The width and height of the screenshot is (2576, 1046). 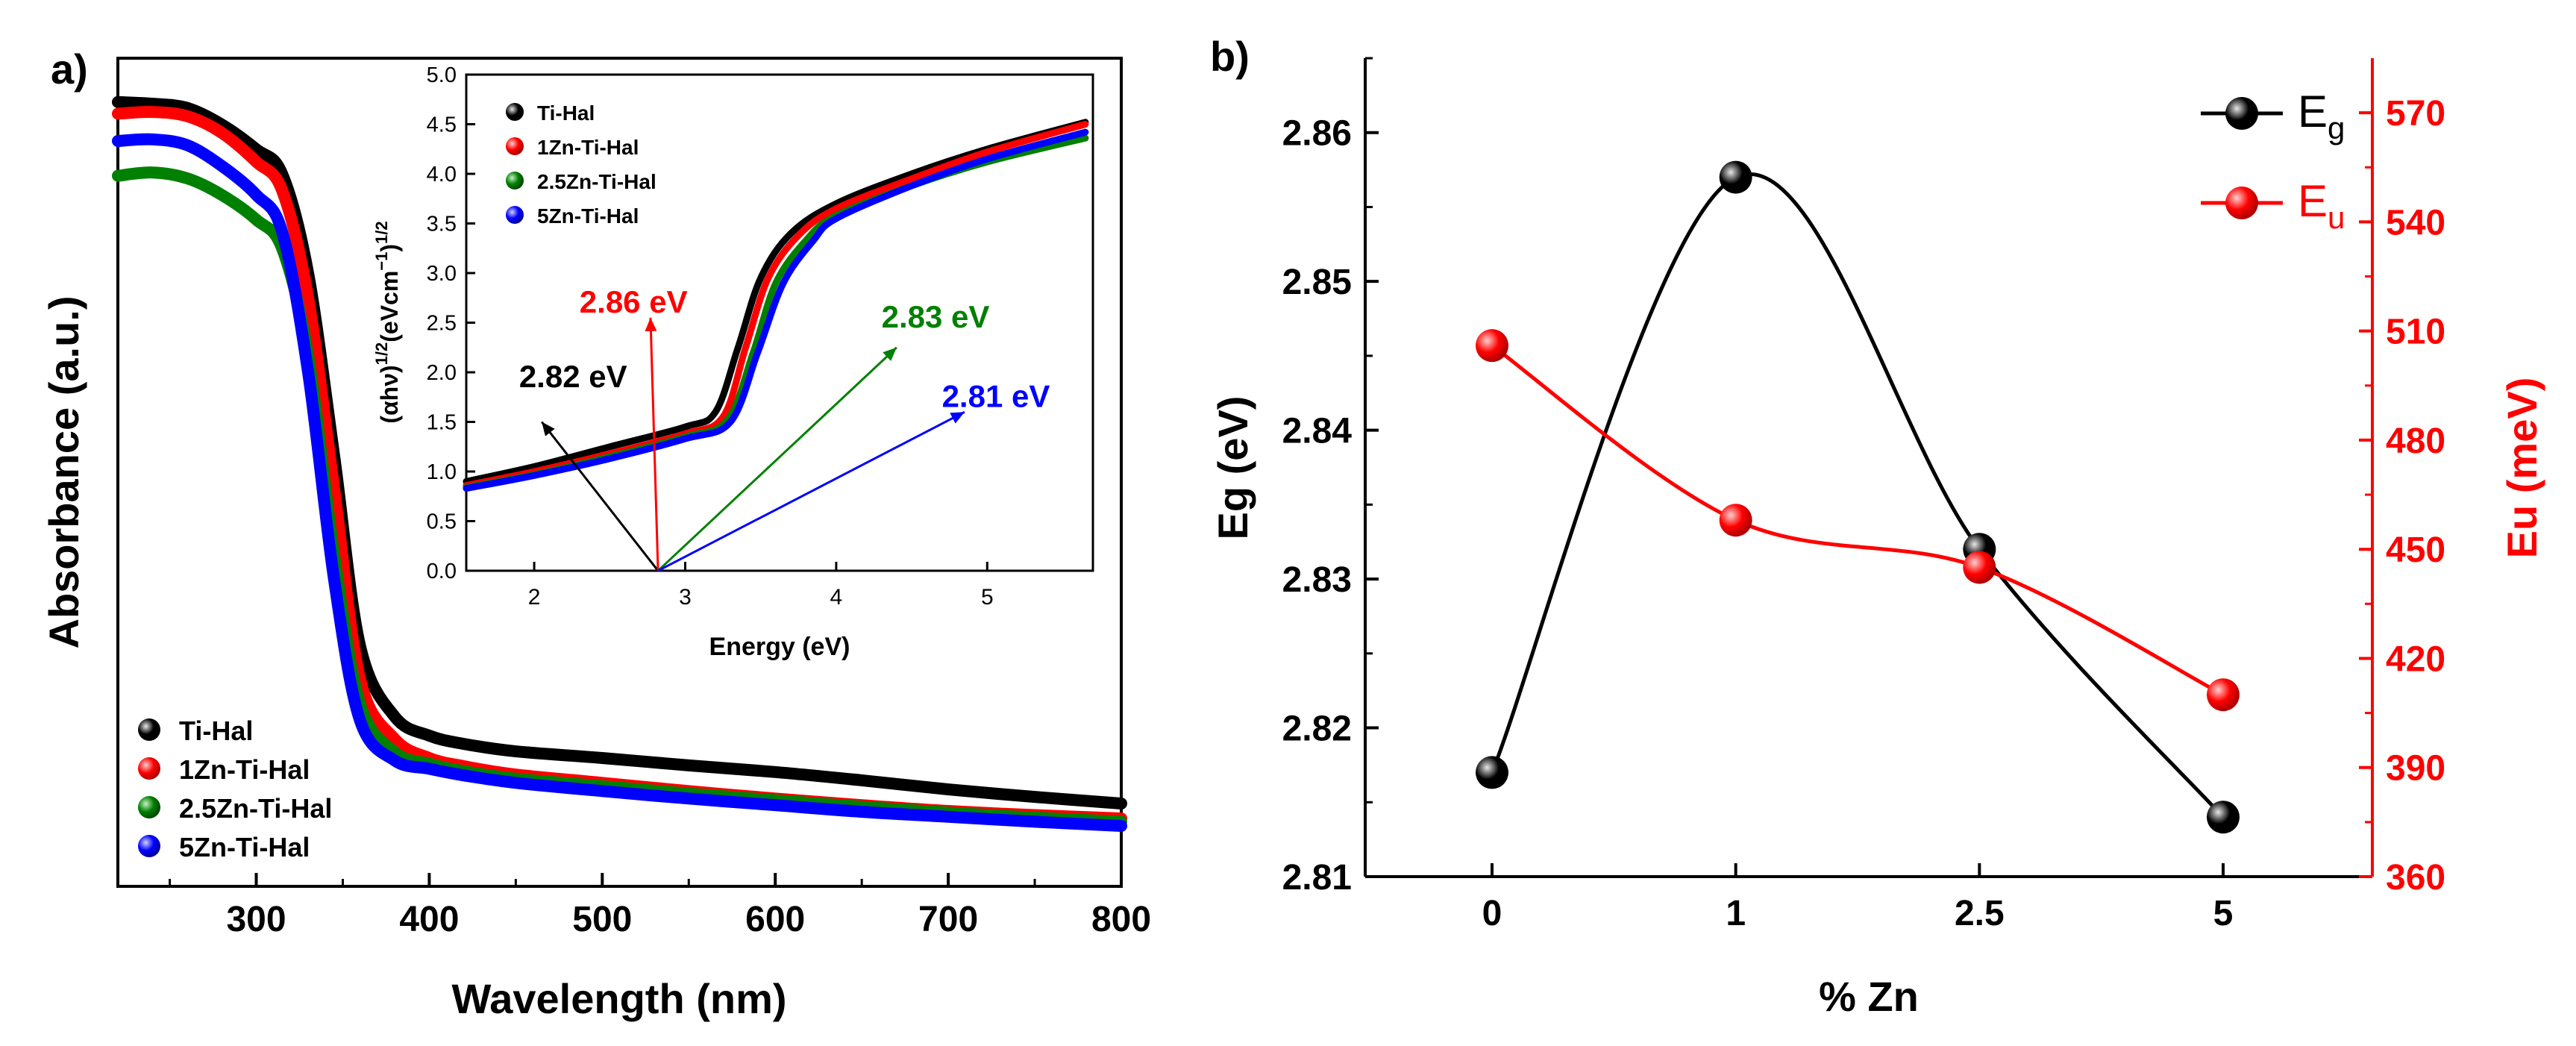 What do you see at coordinates (389, 248) in the screenshot?
I see `inset-y-label-close: )` at bounding box center [389, 248].